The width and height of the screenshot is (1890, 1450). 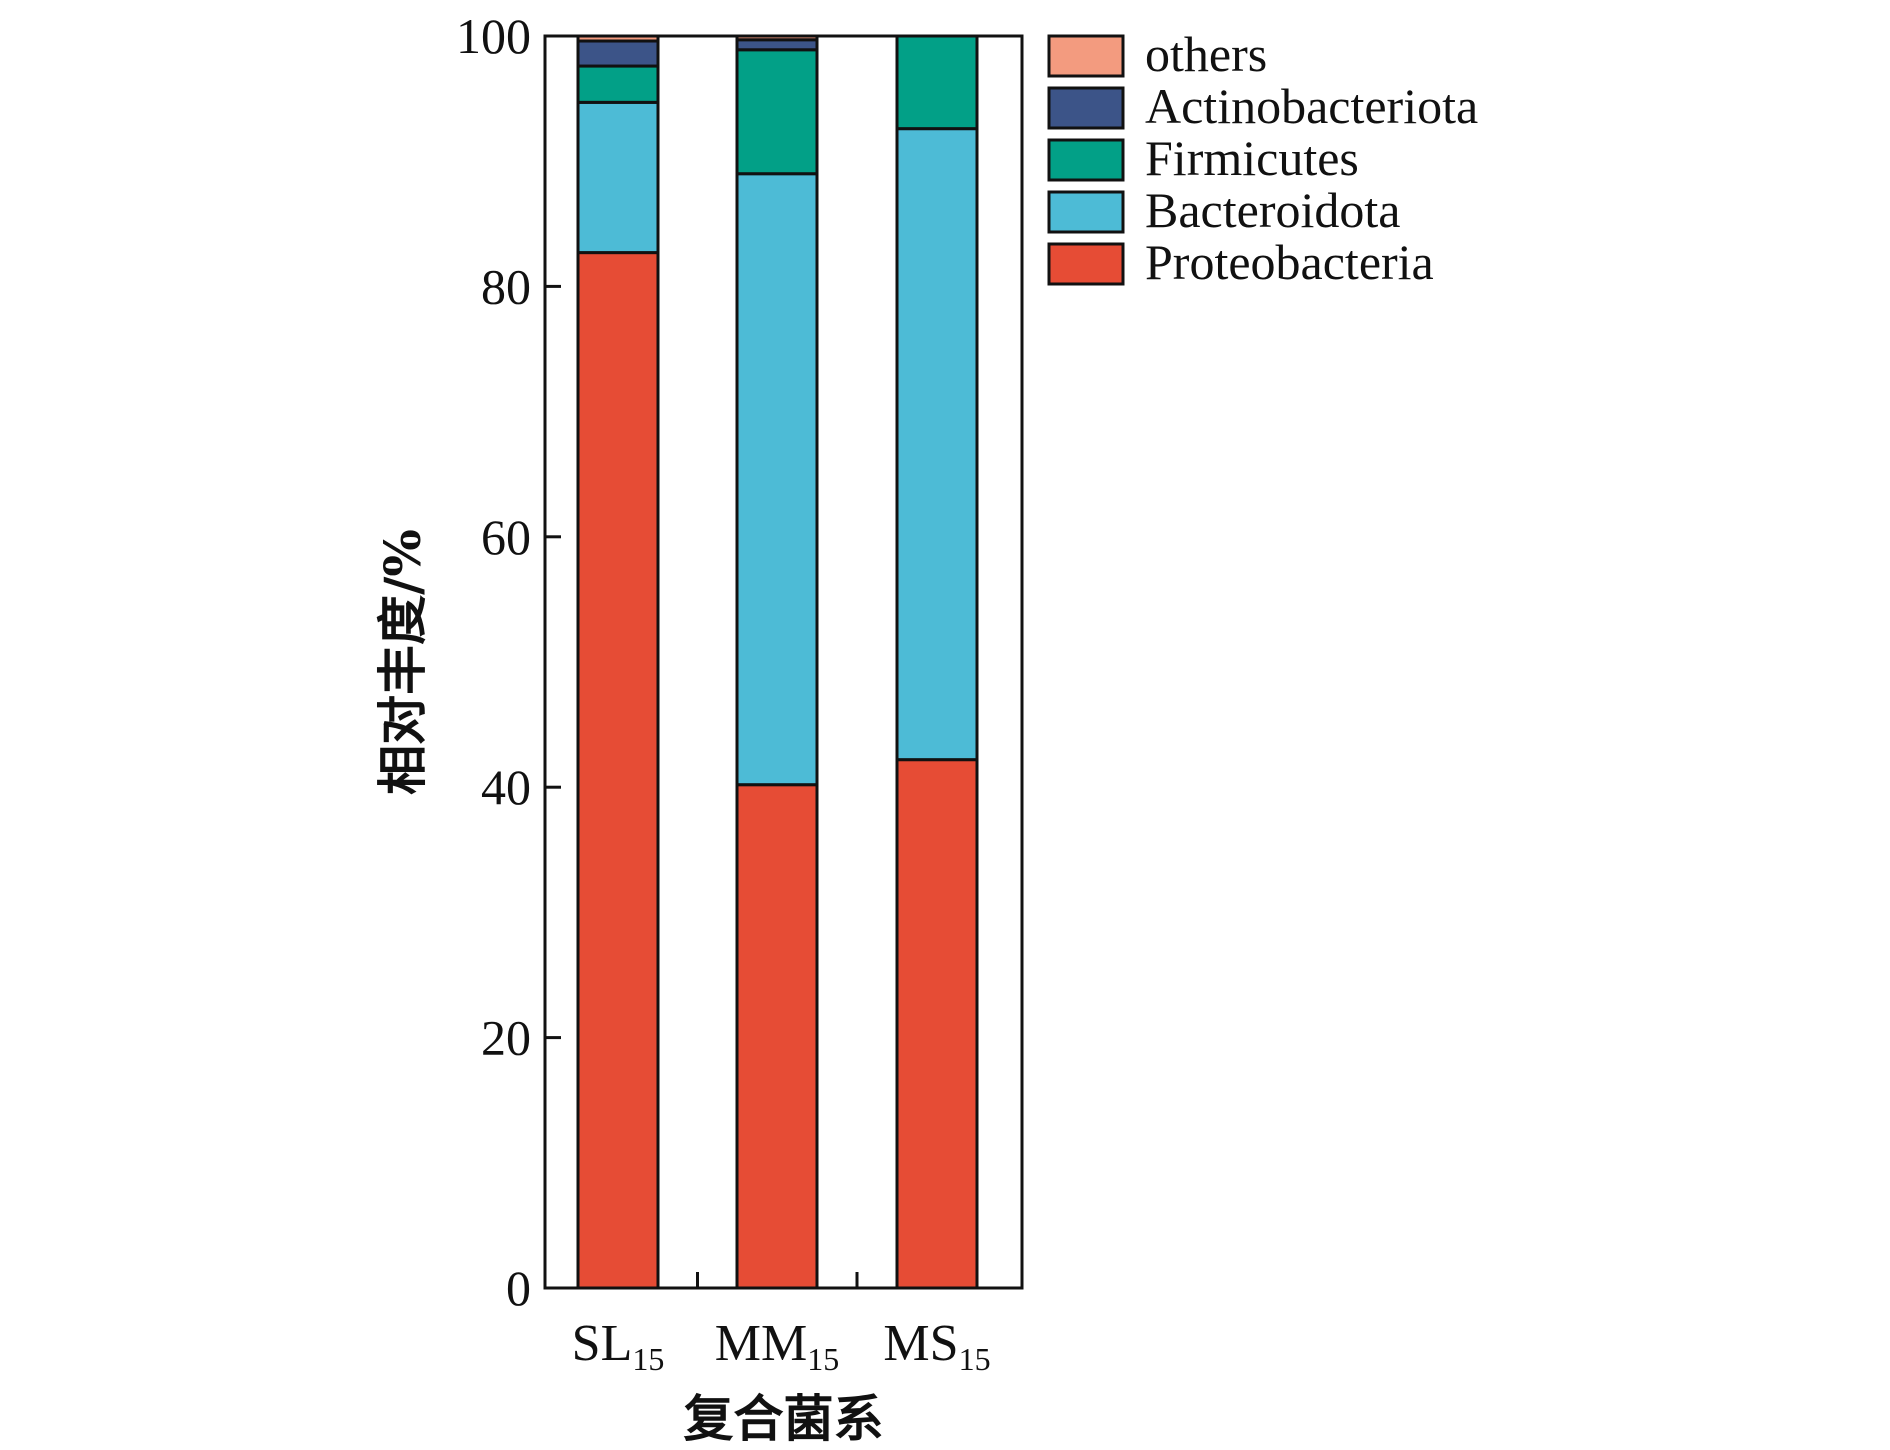 What do you see at coordinates (1311, 106) in the screenshot?
I see `legend-label-actinobacteriota: Actinobacteriota` at bounding box center [1311, 106].